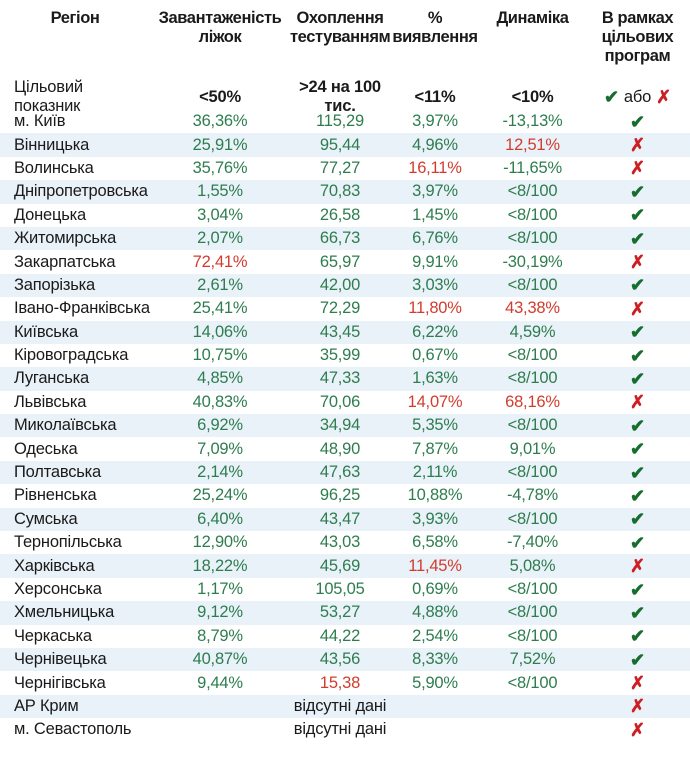  Describe the element at coordinates (435, 214) in the screenshot. I see `cell-detection: 1,45%` at that location.